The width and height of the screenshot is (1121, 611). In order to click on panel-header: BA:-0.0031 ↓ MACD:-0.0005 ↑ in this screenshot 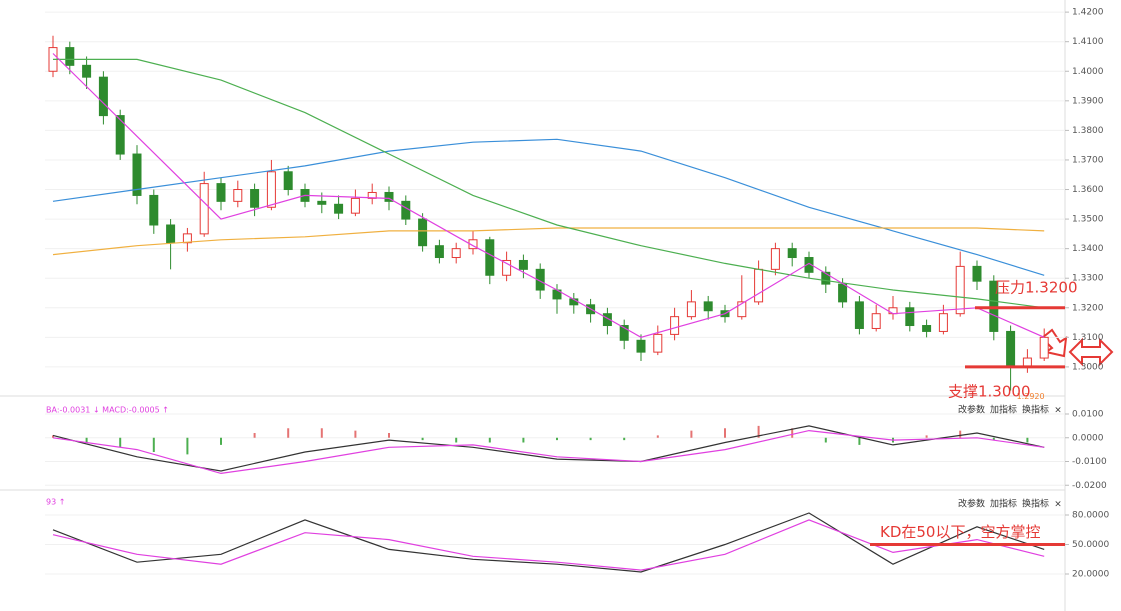, I will do `click(107, 410)`.